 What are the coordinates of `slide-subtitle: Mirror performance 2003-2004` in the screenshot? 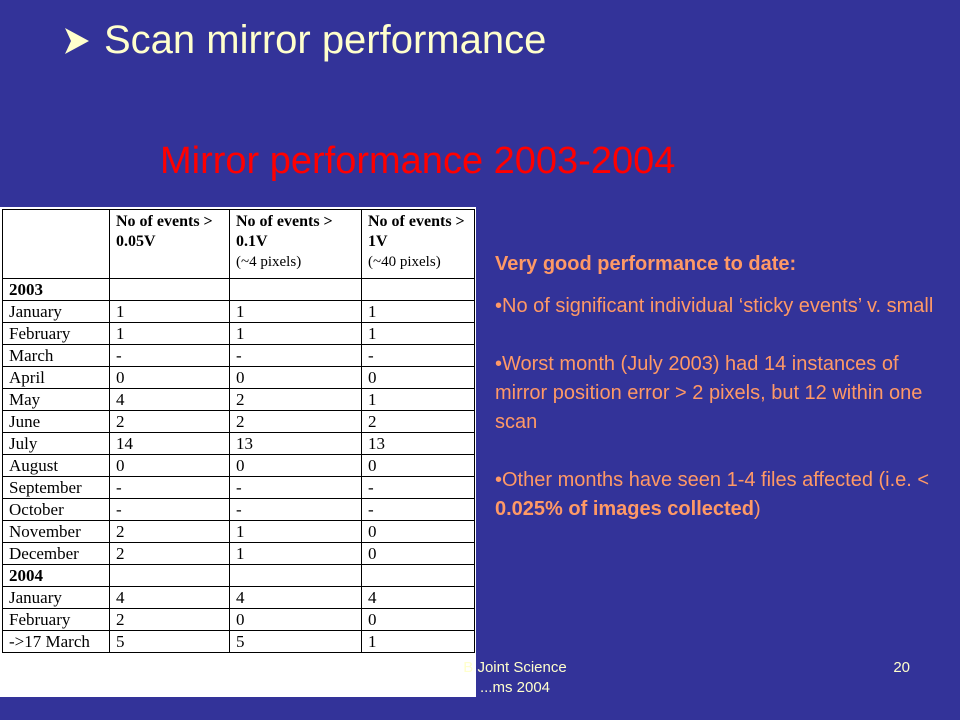 It's located at (418, 161).